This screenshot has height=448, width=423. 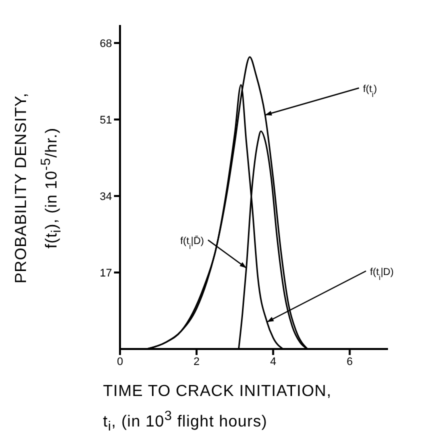 I want to click on text: f(t$_{i}$), so click(x=370, y=91).